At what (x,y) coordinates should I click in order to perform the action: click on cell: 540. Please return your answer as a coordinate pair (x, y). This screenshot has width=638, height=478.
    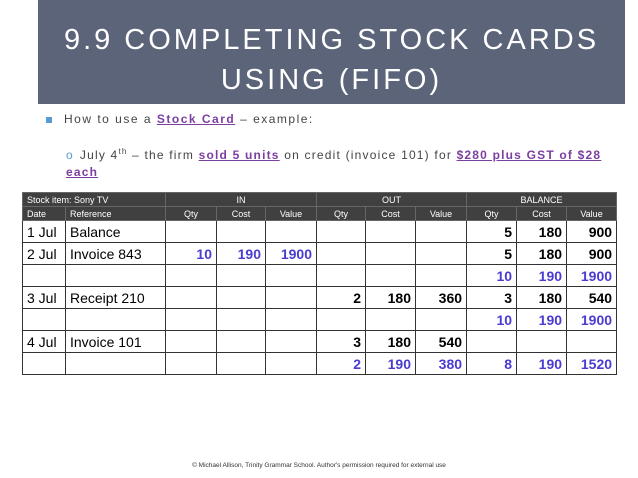
    Looking at the image, I should click on (592, 297).